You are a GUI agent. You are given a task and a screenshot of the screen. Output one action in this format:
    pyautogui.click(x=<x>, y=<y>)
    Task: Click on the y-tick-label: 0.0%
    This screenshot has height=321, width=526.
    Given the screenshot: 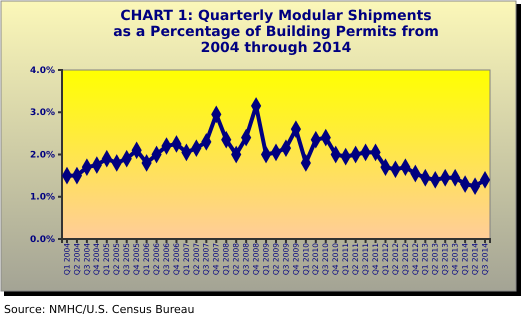 What is the action you would take?
    pyautogui.click(x=42, y=239)
    